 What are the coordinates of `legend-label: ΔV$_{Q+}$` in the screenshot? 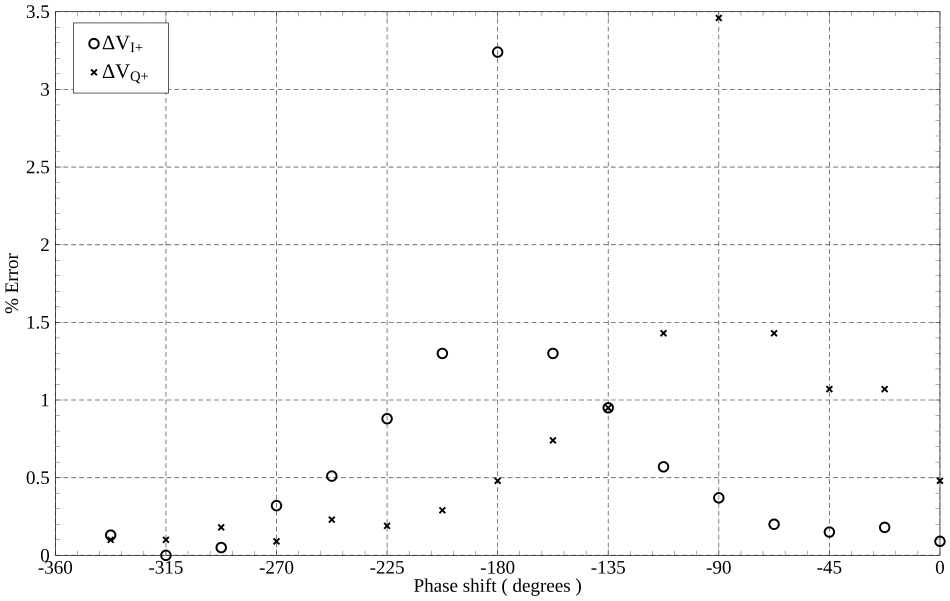 It's located at (125, 74).